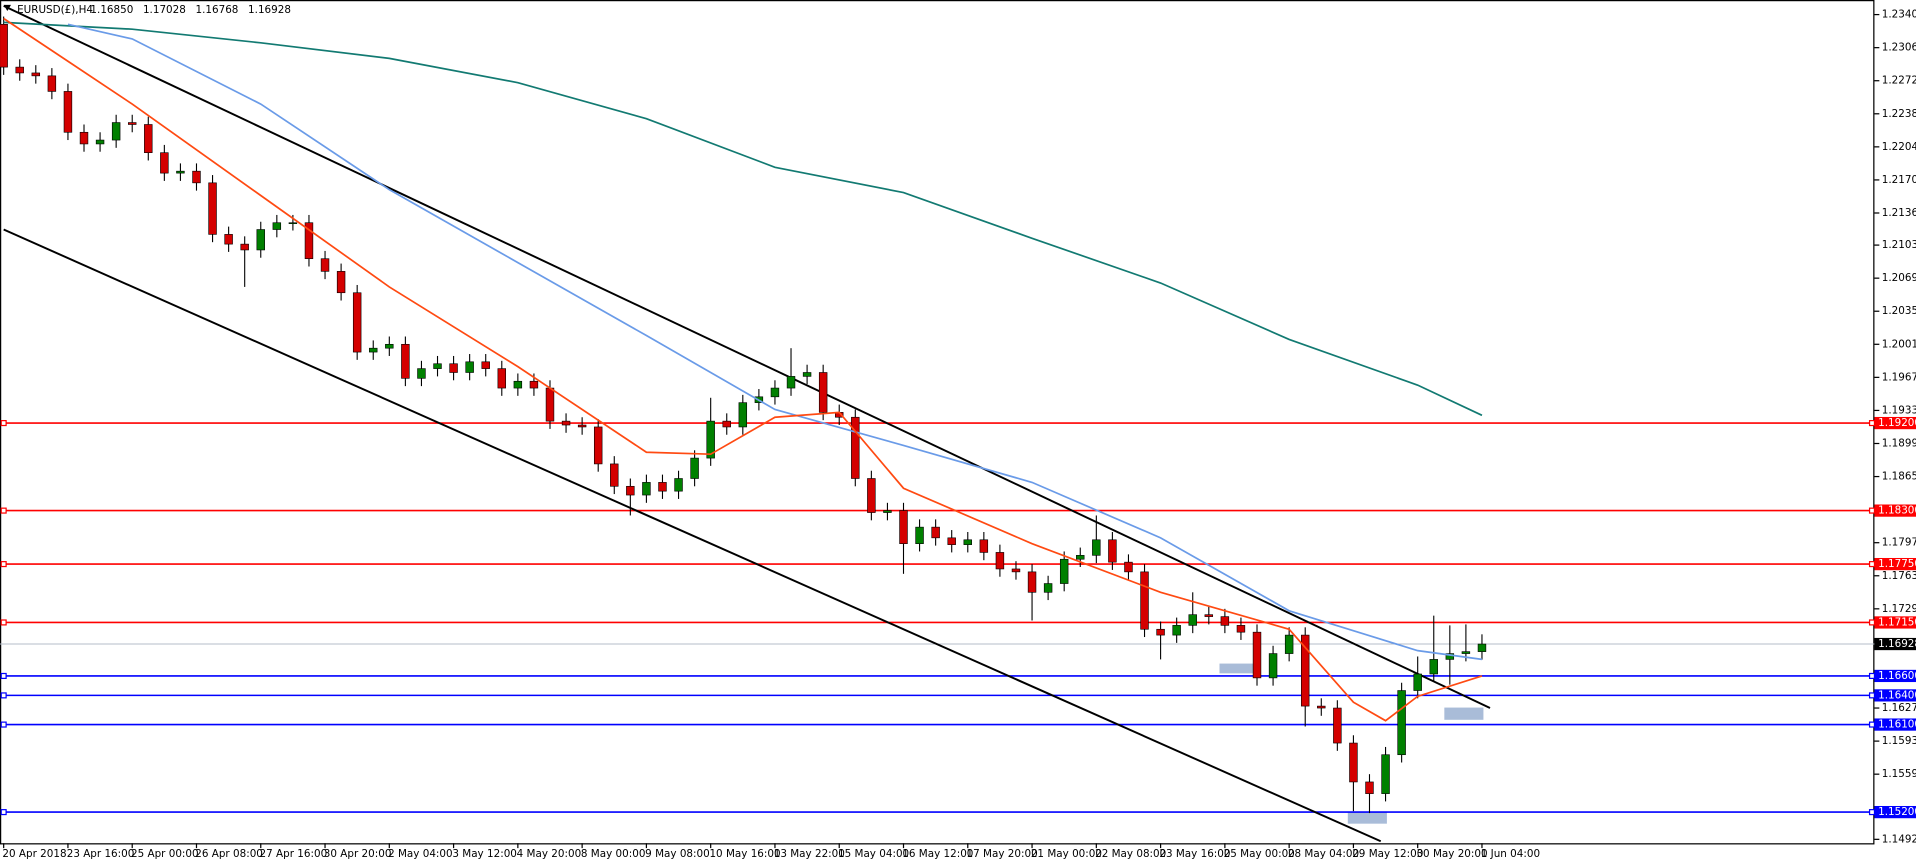 The width and height of the screenshot is (1916, 864). What do you see at coordinates (165, 854) in the screenshot?
I see `x-tick-label: 25 Apr 00:00` at bounding box center [165, 854].